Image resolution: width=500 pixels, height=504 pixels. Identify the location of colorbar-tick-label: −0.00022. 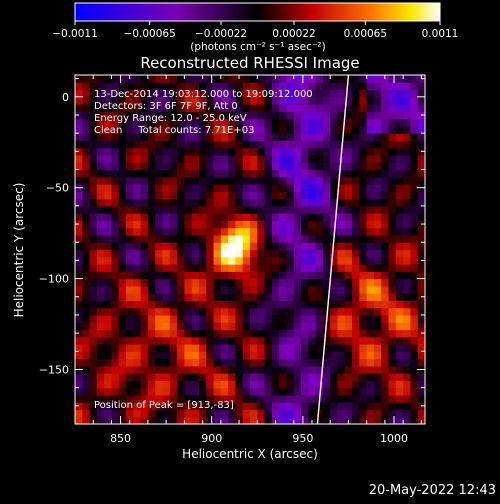
(221, 34).